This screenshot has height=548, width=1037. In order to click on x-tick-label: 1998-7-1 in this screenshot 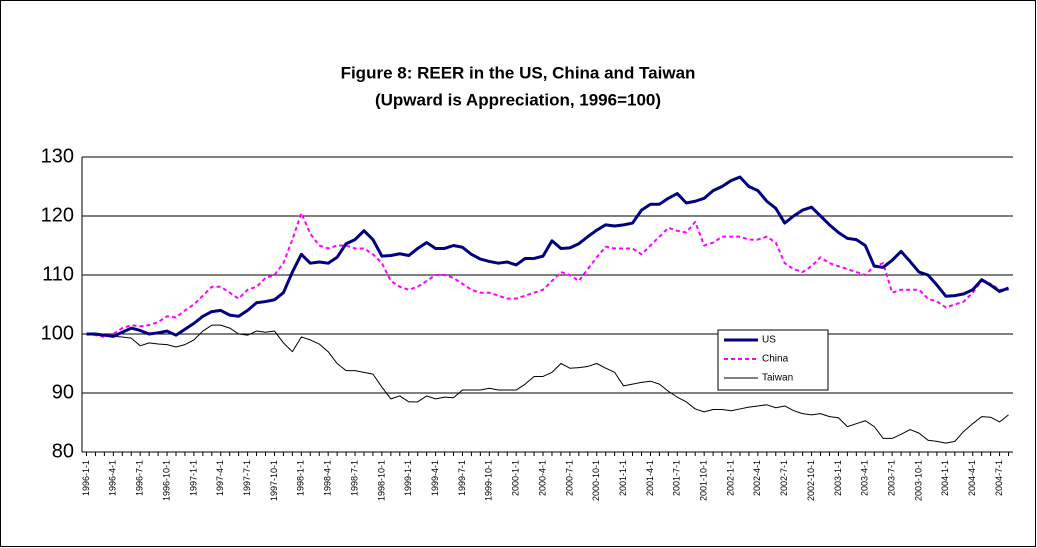, I will do `click(354, 478)`.